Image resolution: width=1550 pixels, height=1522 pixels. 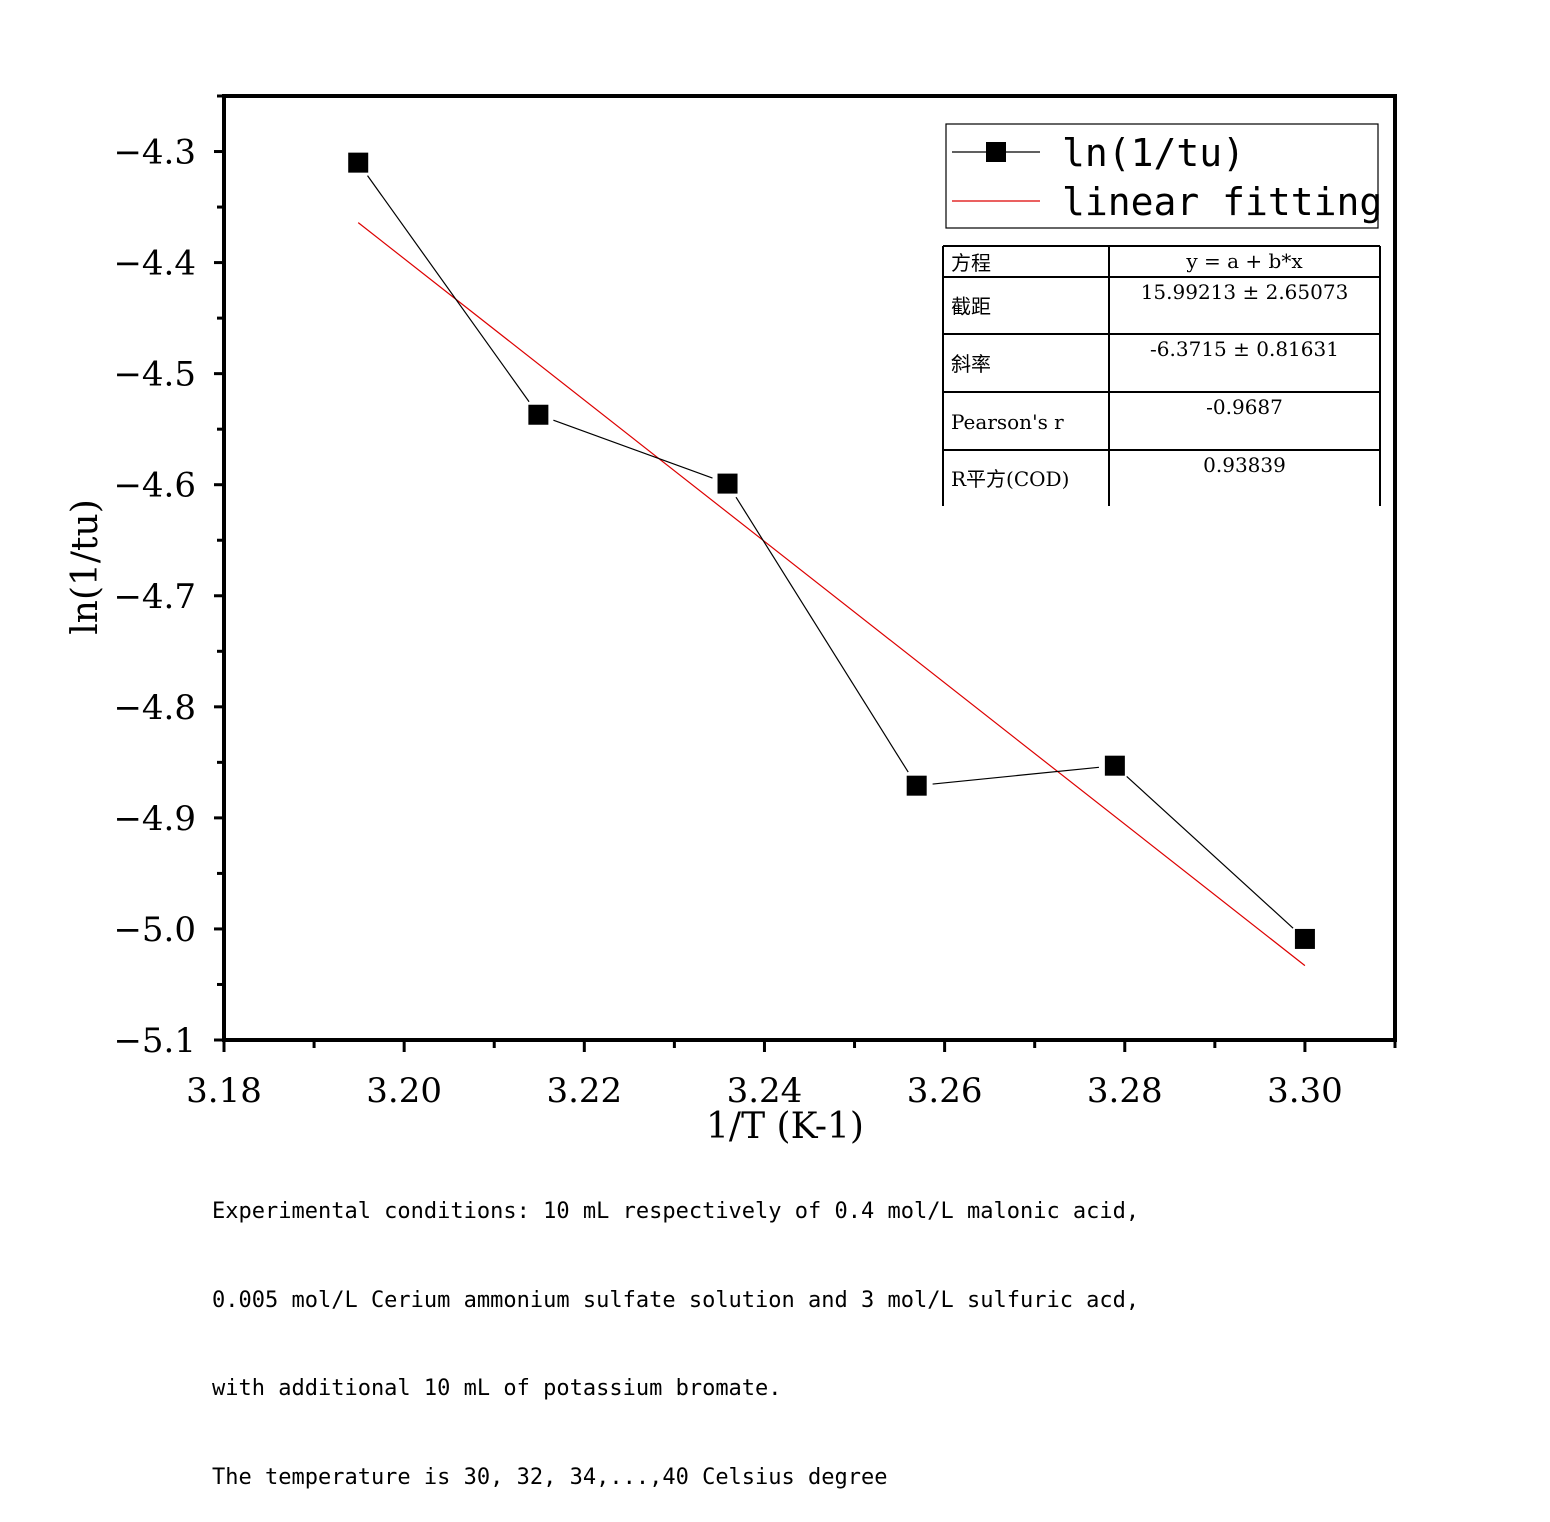 What do you see at coordinates (1153, 153) in the screenshot?
I see `legend-label-series: ln(1/tu)` at bounding box center [1153, 153].